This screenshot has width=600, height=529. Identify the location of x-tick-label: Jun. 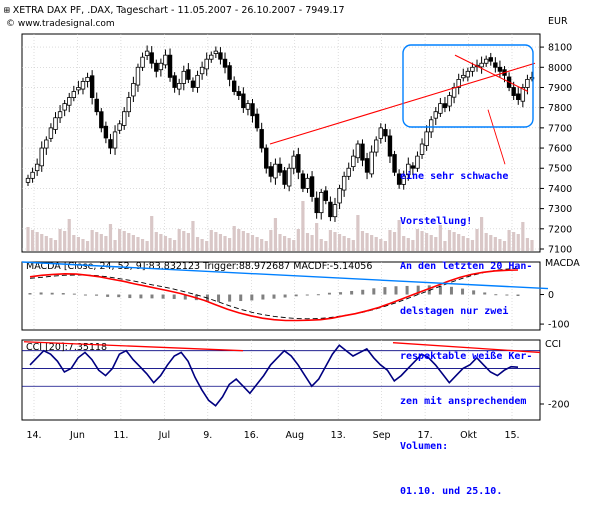
(77, 435).